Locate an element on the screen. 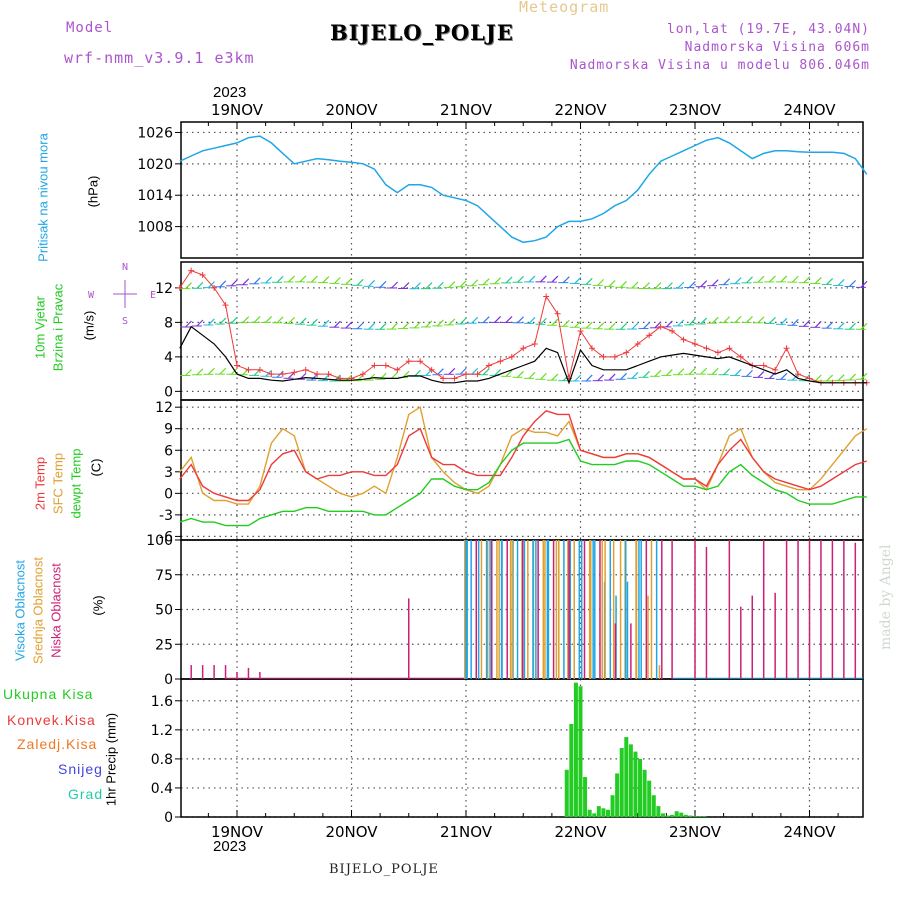 This screenshot has width=900, height=900. product-title: Meteogram is located at coordinates (564, 8).